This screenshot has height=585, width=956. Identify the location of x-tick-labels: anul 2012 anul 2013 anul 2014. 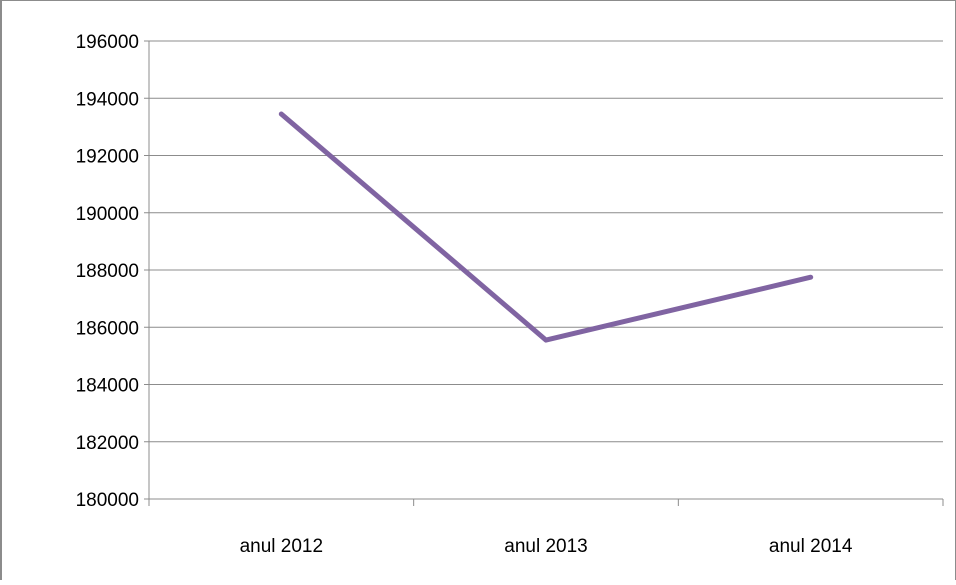
(546, 546).